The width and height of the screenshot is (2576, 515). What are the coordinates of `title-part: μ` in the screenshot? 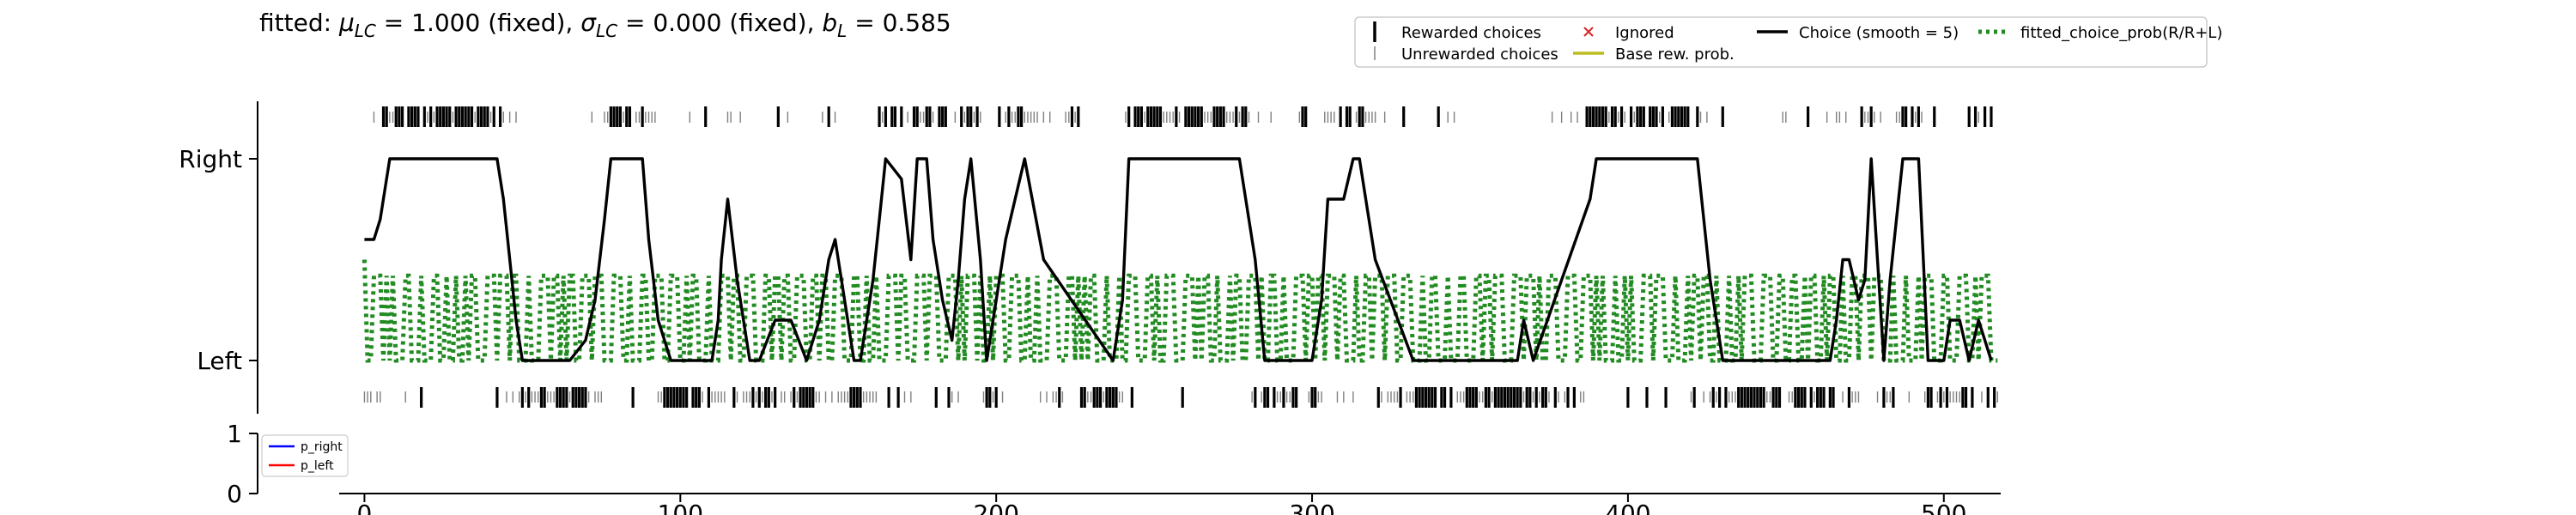 It's located at (346, 23).